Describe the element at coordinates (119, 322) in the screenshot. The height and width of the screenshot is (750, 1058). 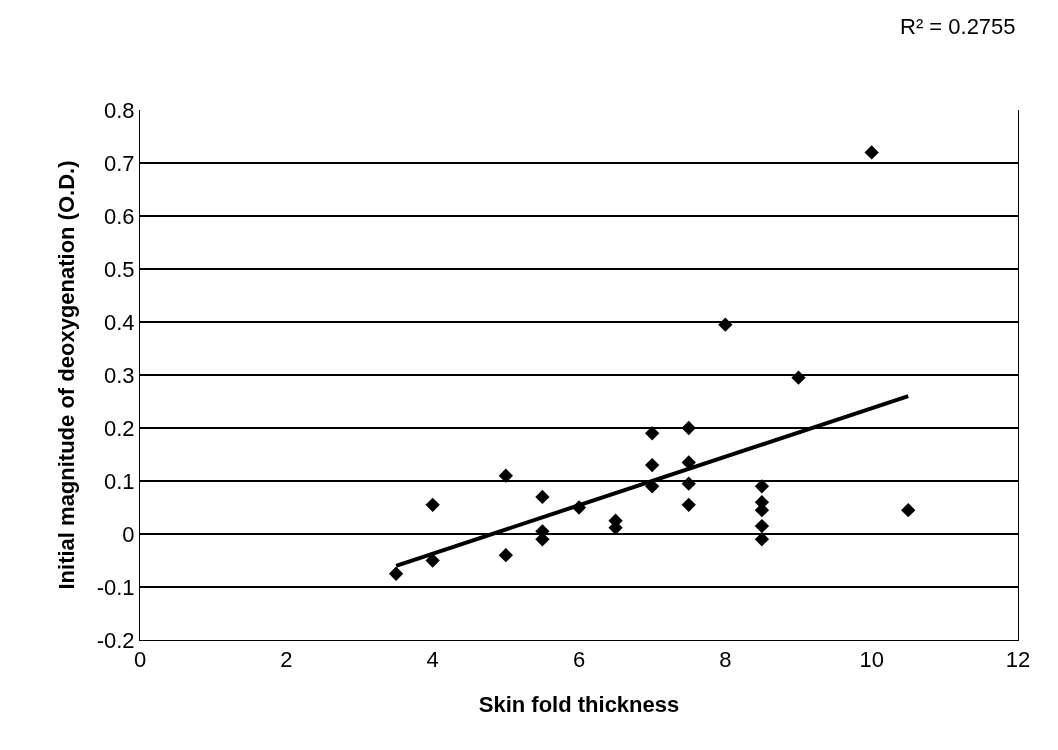
I see `y-tick-label: 0.4` at that location.